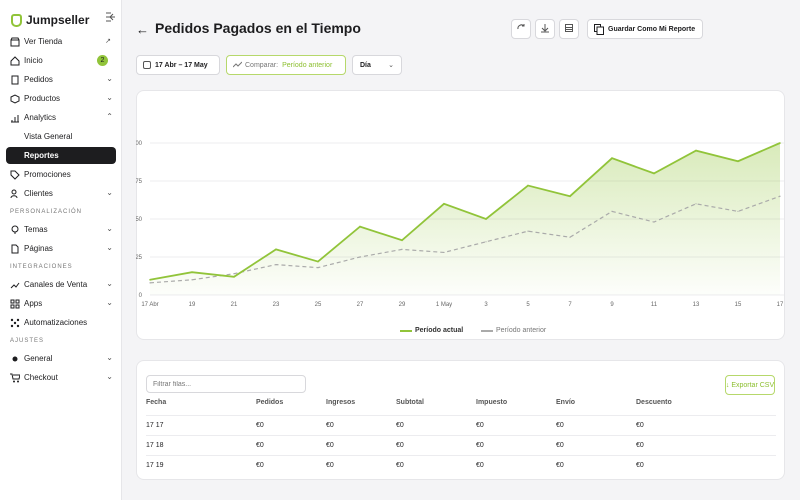 The image size is (800, 500). I want to click on sidebar-item-promociones: Promociones, so click(61, 174).